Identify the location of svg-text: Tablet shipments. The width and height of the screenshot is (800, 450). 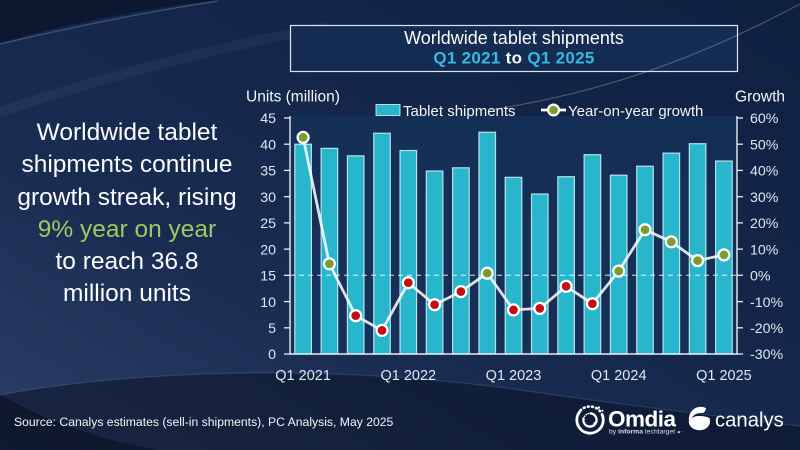
(459, 111).